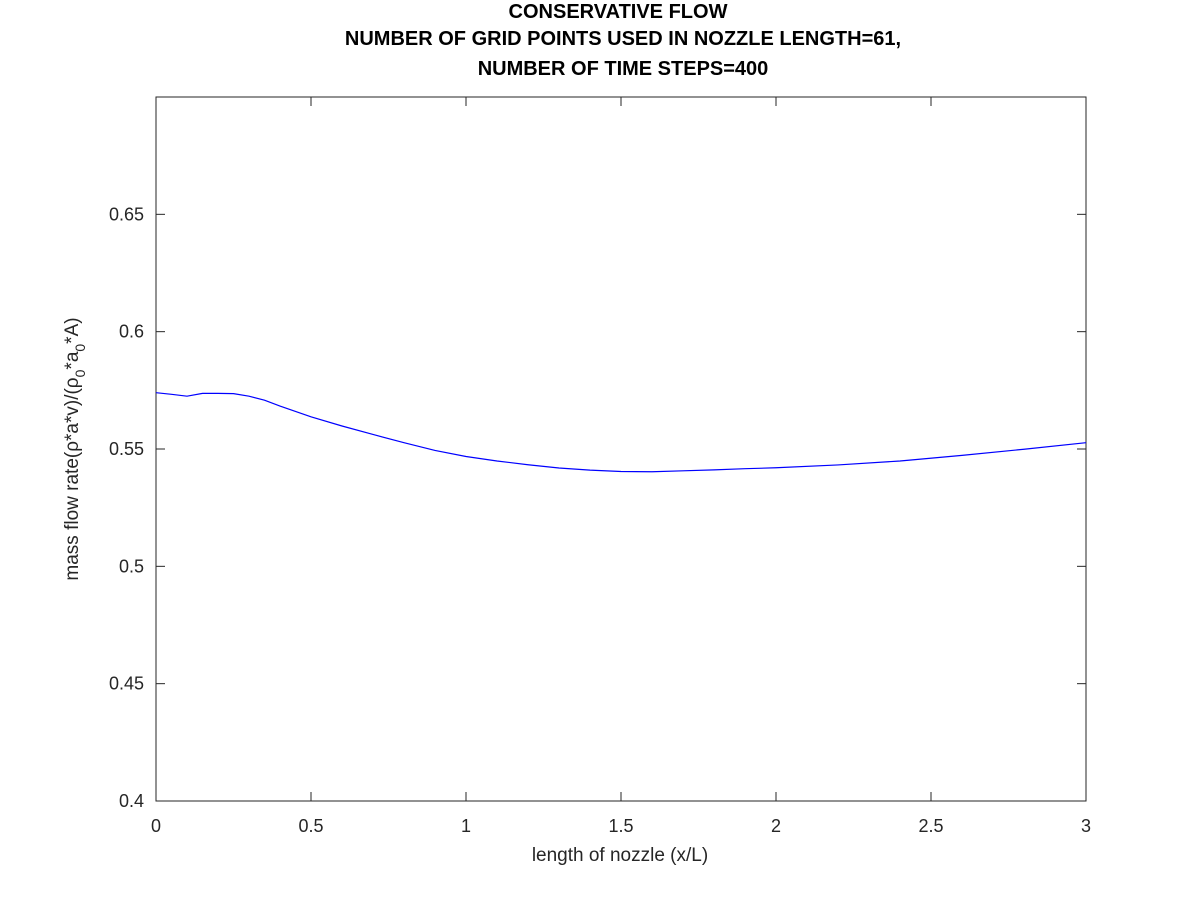 The width and height of the screenshot is (1200, 900). What do you see at coordinates (72, 360) in the screenshot?
I see `y-axis-label-mid: *a` at bounding box center [72, 360].